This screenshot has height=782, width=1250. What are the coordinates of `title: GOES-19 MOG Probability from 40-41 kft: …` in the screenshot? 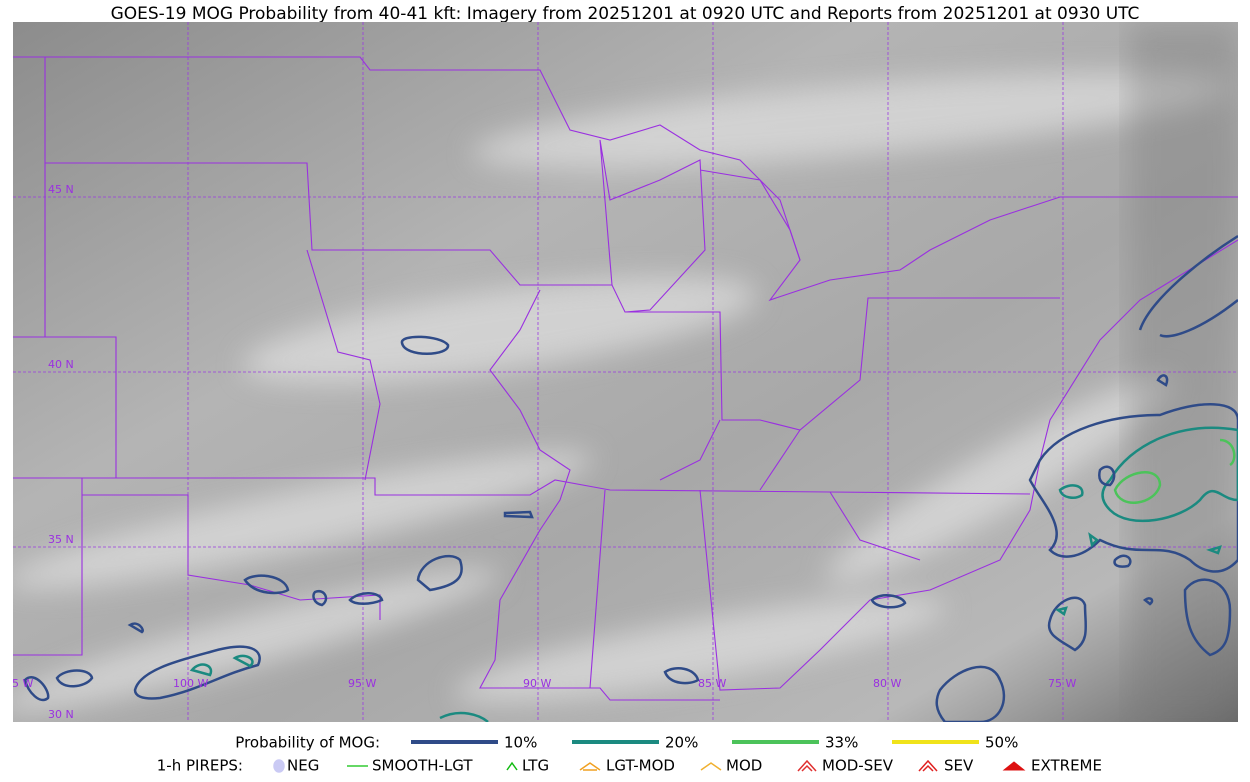 It's located at (625, 14).